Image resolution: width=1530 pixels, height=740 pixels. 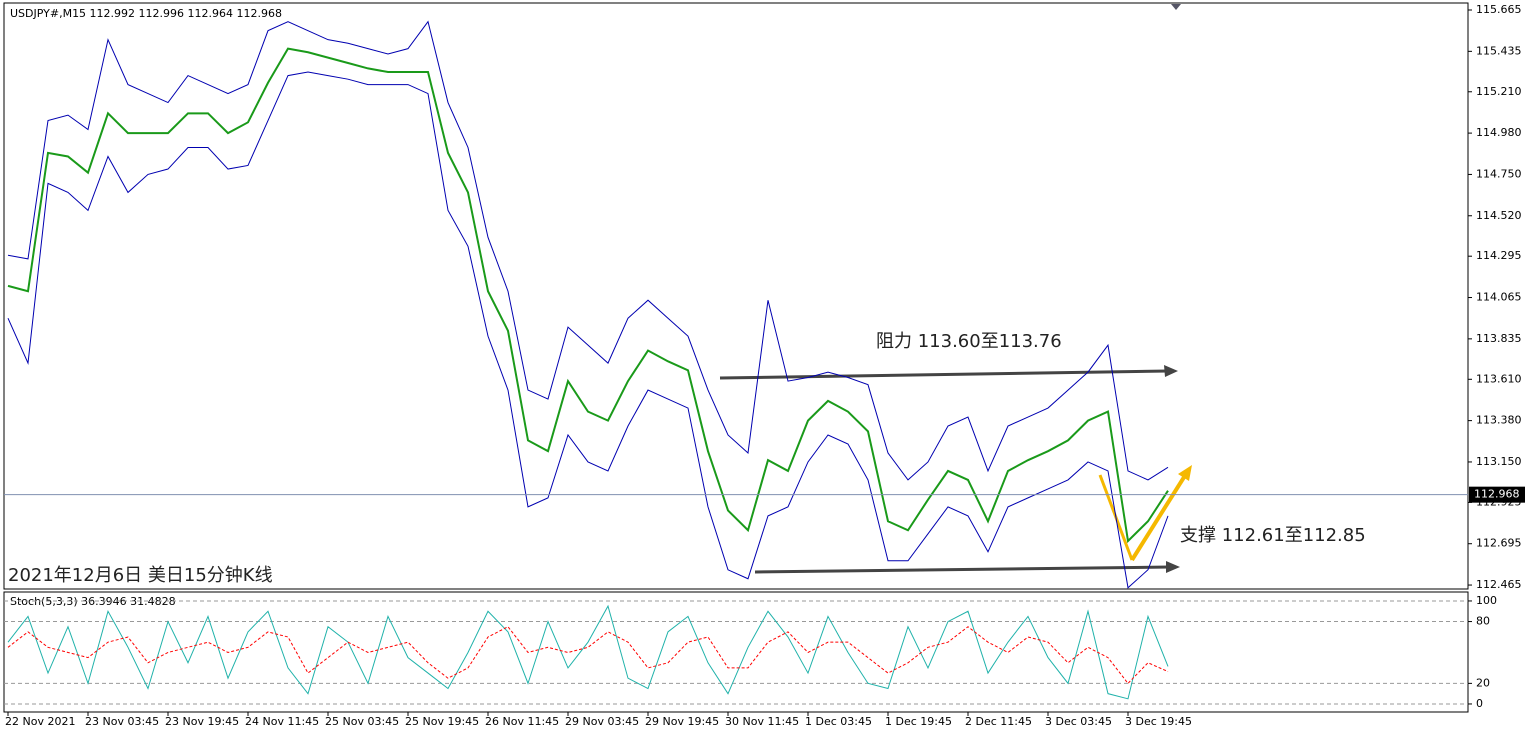 What do you see at coordinates (122, 721) in the screenshot?
I see `x-tick-label: 23 Nov 03:45` at bounding box center [122, 721].